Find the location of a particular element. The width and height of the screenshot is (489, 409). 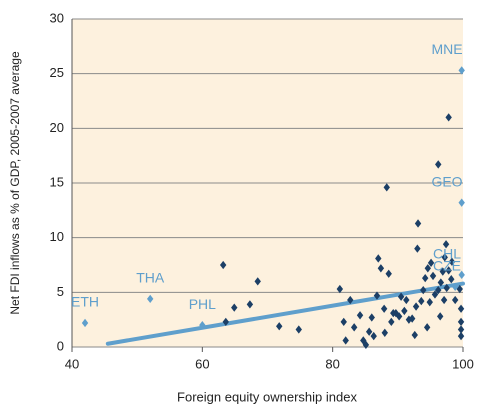

point-label: PHL is located at coordinates (202, 304).